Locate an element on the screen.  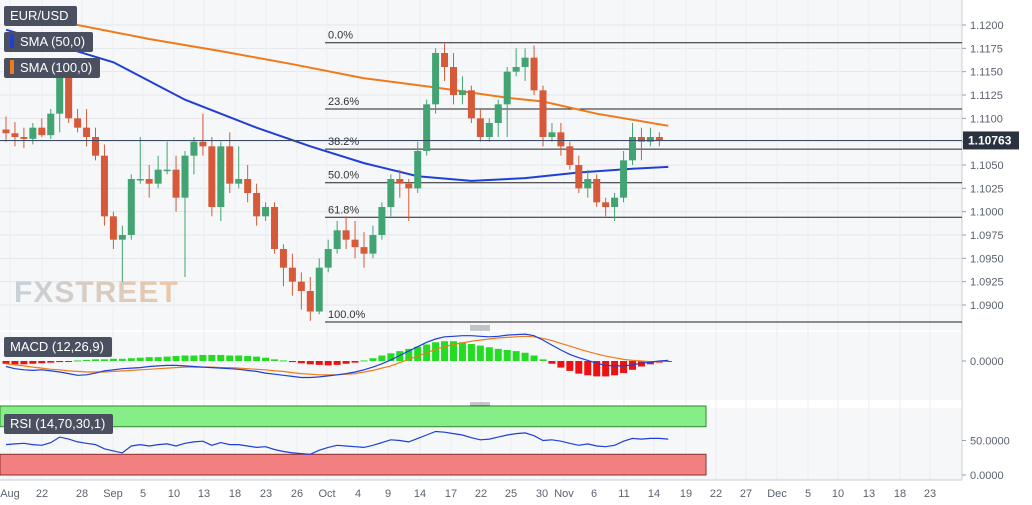
sma-100-line is located at coordinates (337, 68).